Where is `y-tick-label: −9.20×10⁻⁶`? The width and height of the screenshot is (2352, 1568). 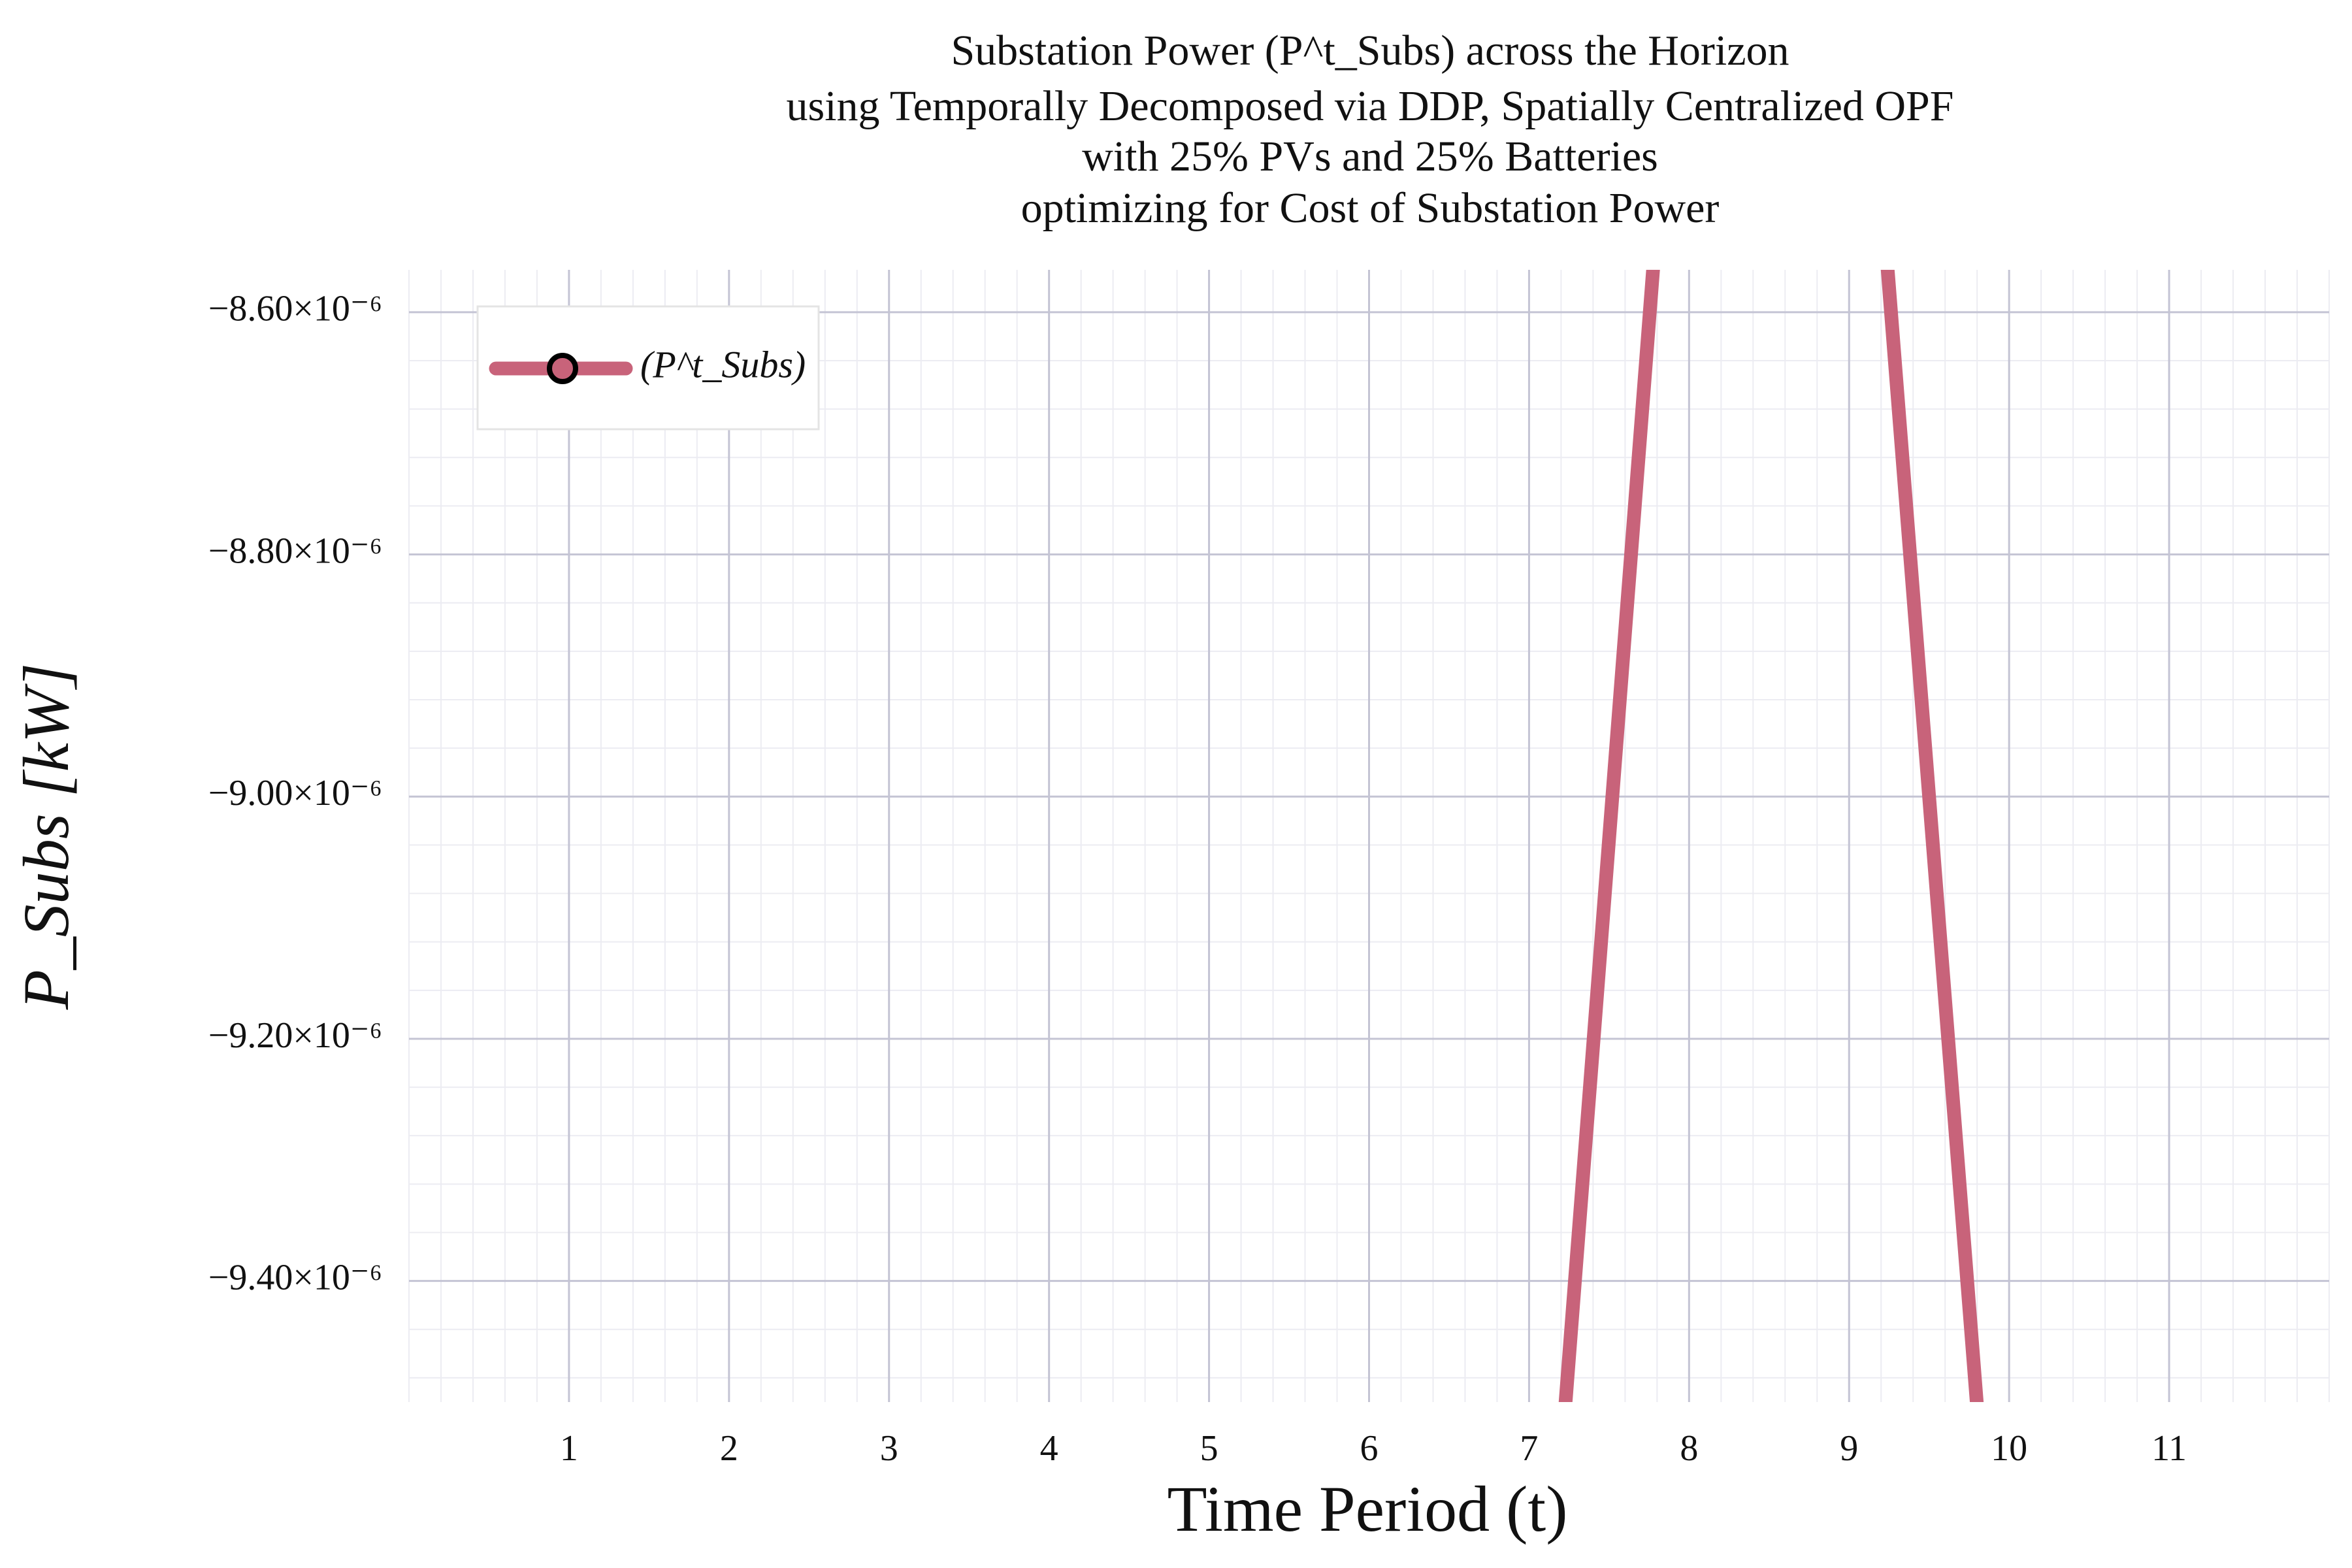 y-tick-label: −9.20×10⁻⁶ is located at coordinates (295, 1035).